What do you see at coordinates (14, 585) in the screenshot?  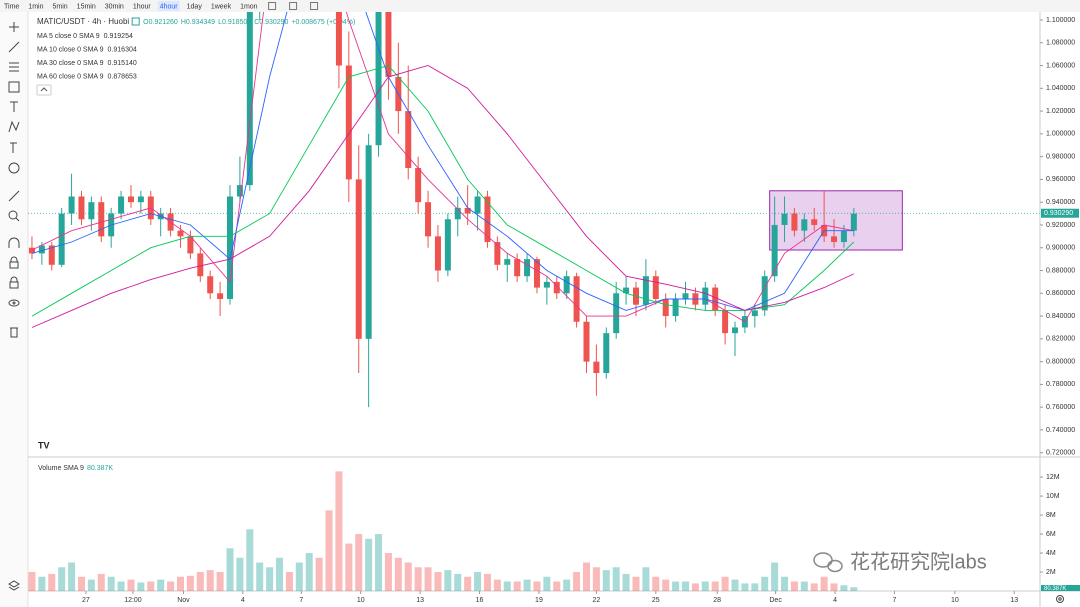 I see `layers-tool` at bounding box center [14, 585].